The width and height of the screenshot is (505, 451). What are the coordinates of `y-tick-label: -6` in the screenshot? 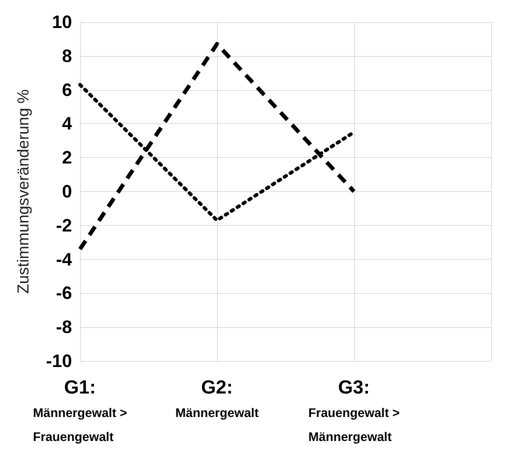 It's located at (64, 293).